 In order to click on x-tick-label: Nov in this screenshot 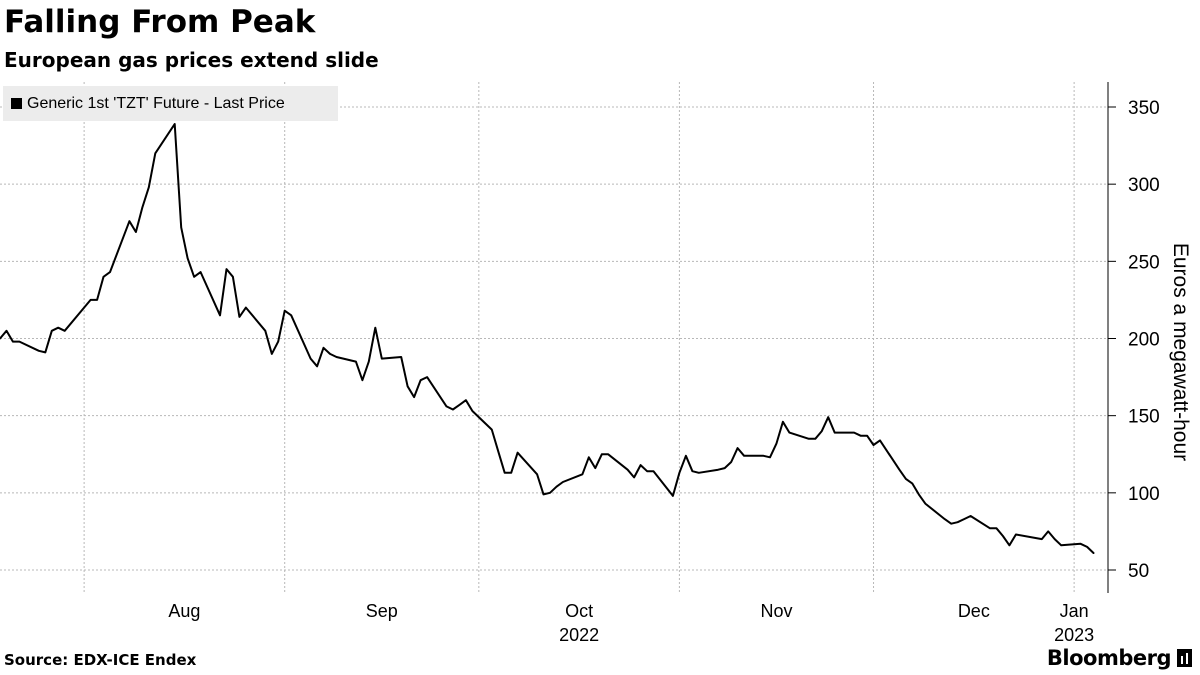, I will do `click(776, 611)`.